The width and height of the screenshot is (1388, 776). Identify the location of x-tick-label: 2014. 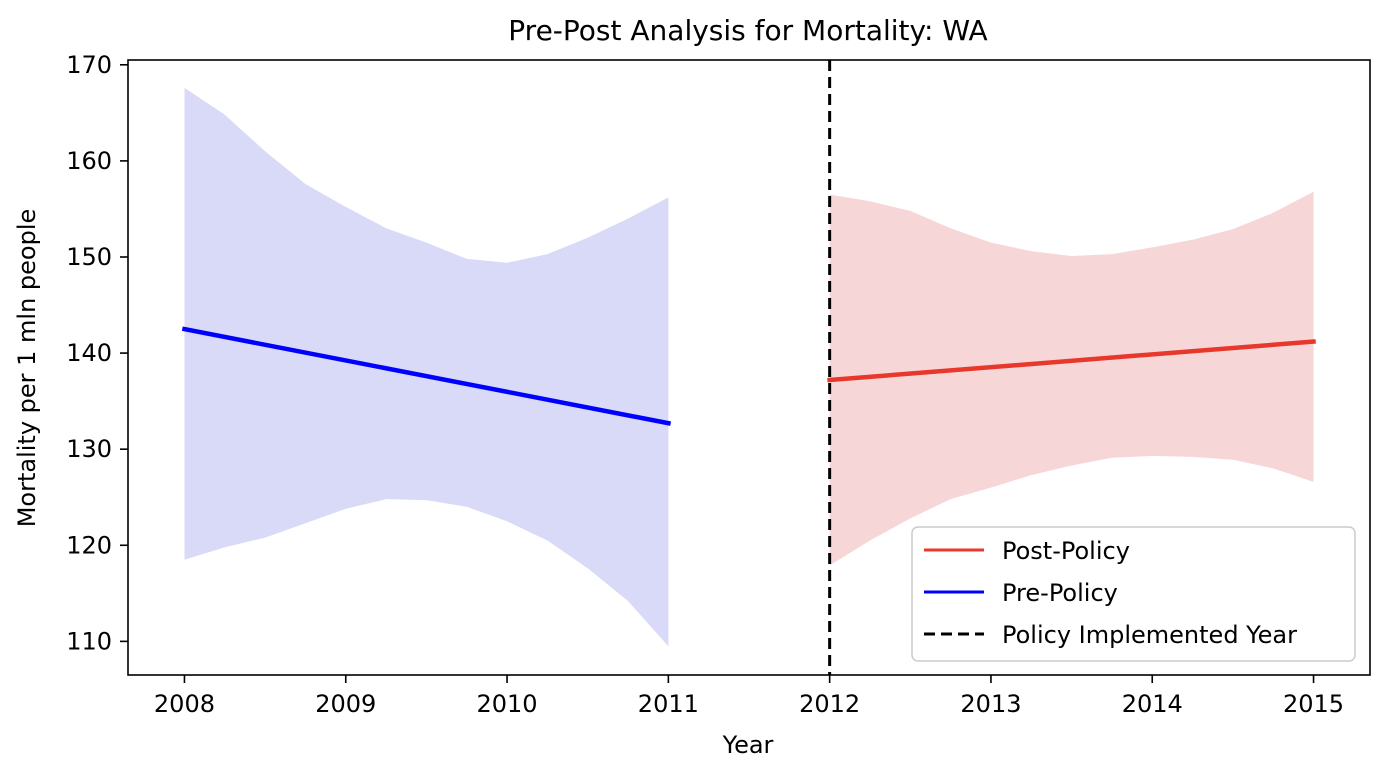
(1152, 704).